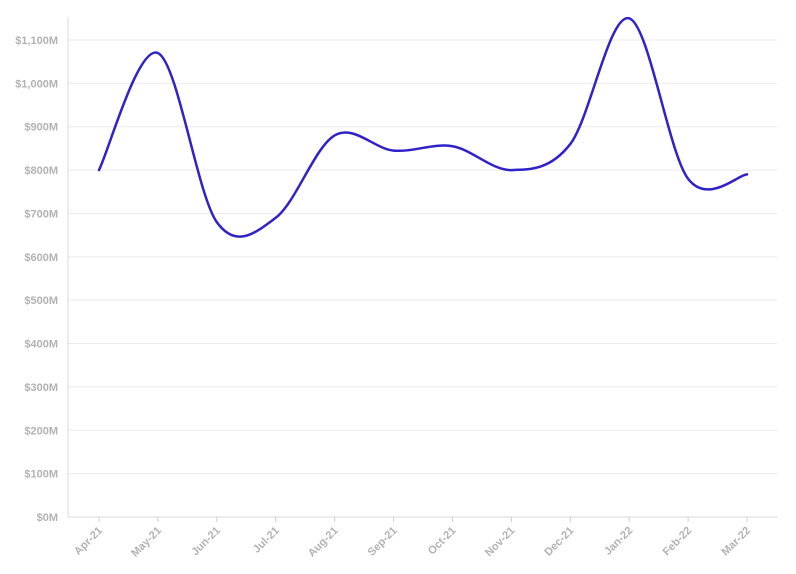 The height and width of the screenshot is (574, 796). I want to click on x-tick-label: Aug-21, so click(323, 542).